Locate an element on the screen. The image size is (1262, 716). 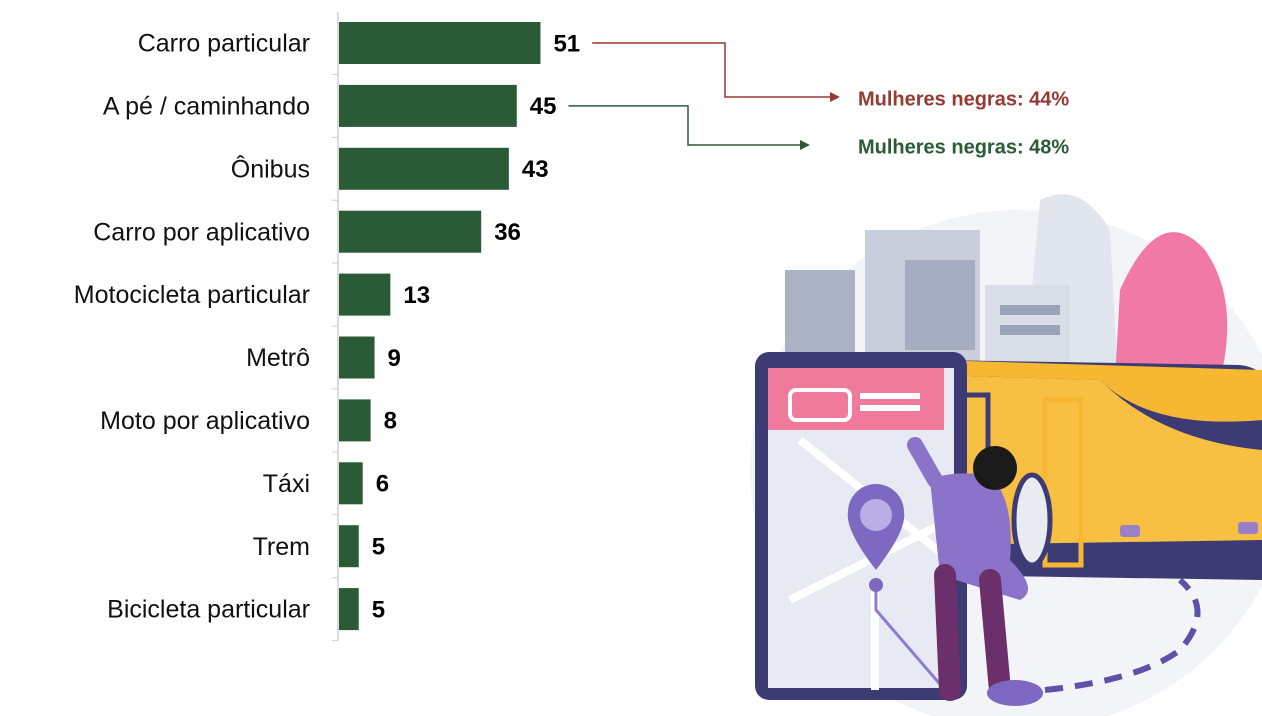
category-label: Moto por aplicativo is located at coordinates (205, 421).